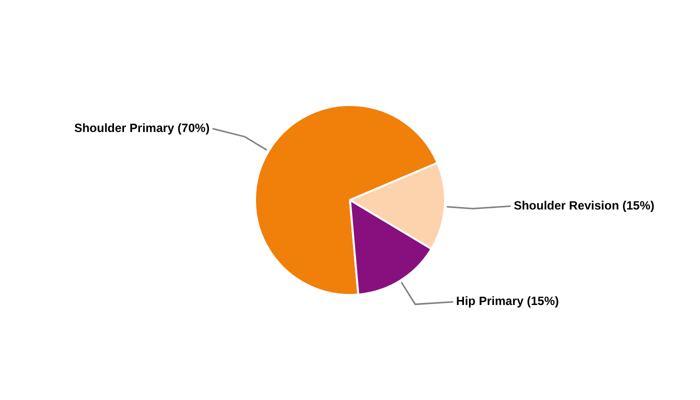  I want to click on slice-label: Shoulder Revision (15%), so click(584, 205).